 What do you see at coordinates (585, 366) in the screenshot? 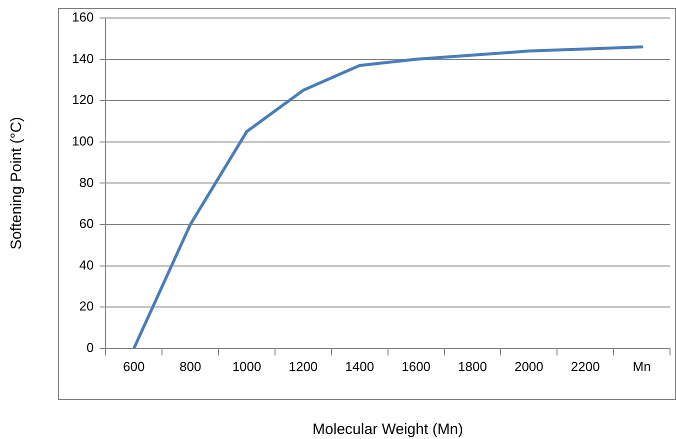
I see `x-tick-label: 2200` at bounding box center [585, 366].